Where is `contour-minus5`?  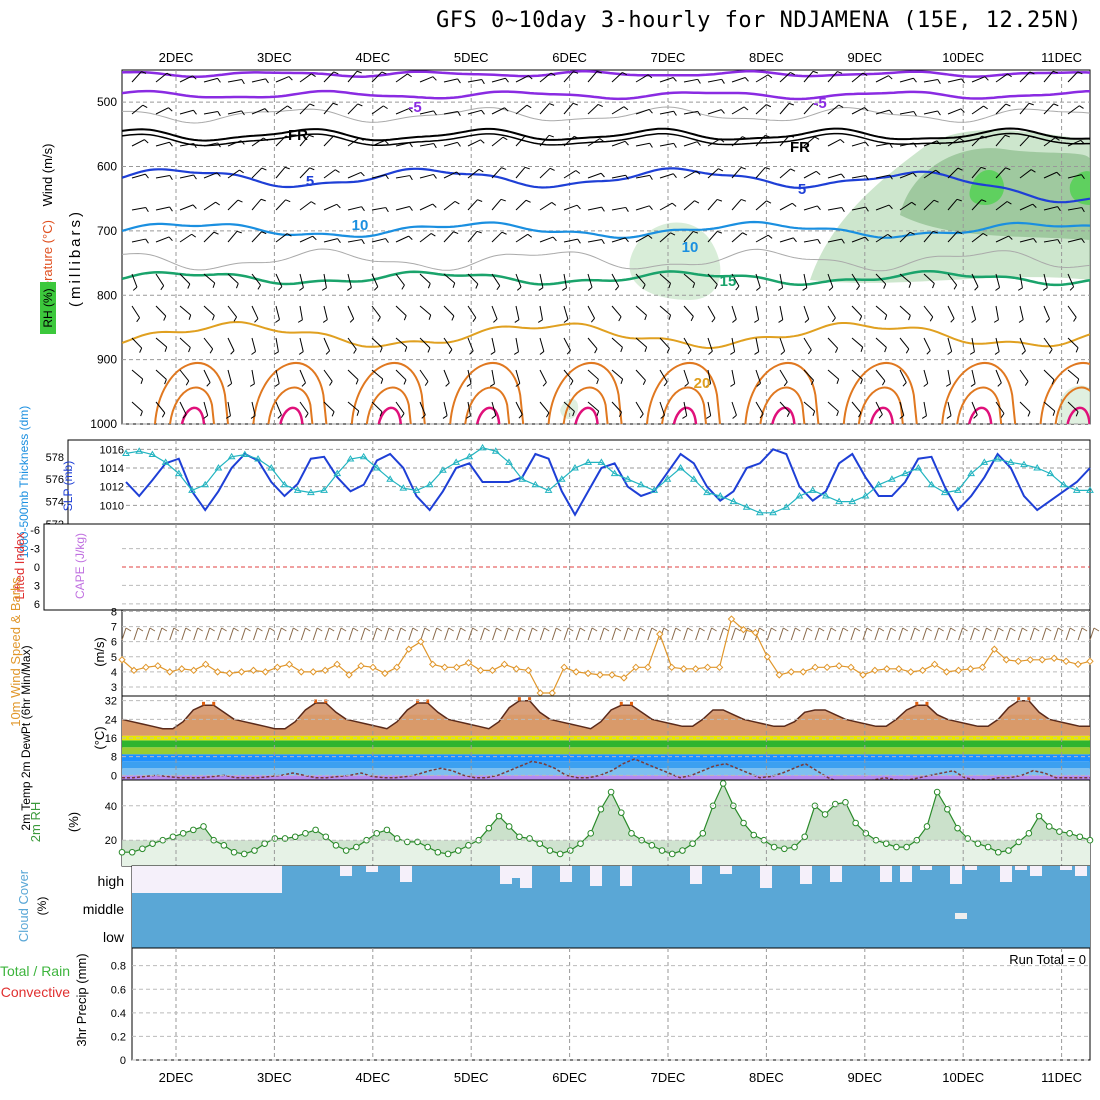 contour-minus5 is located at coordinates (606, 95).